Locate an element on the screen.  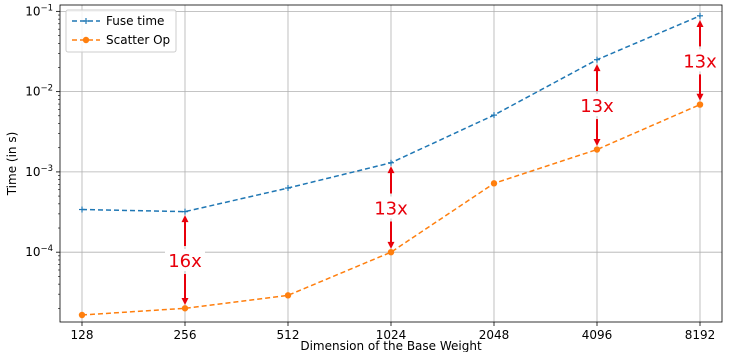
x-axis-label: Dimension of the Base Weight is located at coordinates (391, 345).